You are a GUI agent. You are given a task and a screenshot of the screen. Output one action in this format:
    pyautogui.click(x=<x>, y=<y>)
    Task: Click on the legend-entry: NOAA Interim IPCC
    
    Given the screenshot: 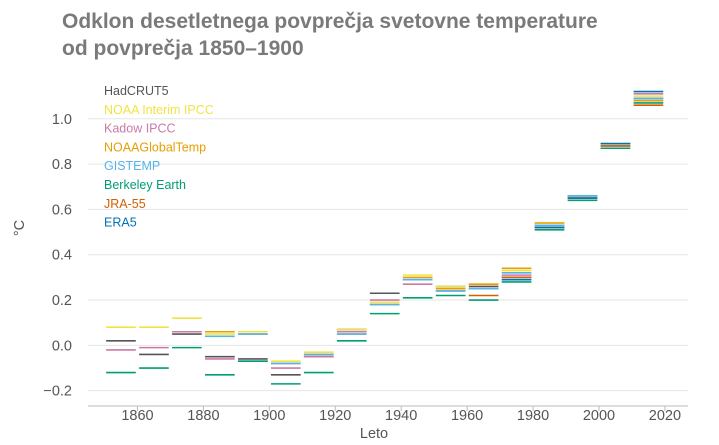 What is the action you would take?
    pyautogui.click(x=159, y=110)
    